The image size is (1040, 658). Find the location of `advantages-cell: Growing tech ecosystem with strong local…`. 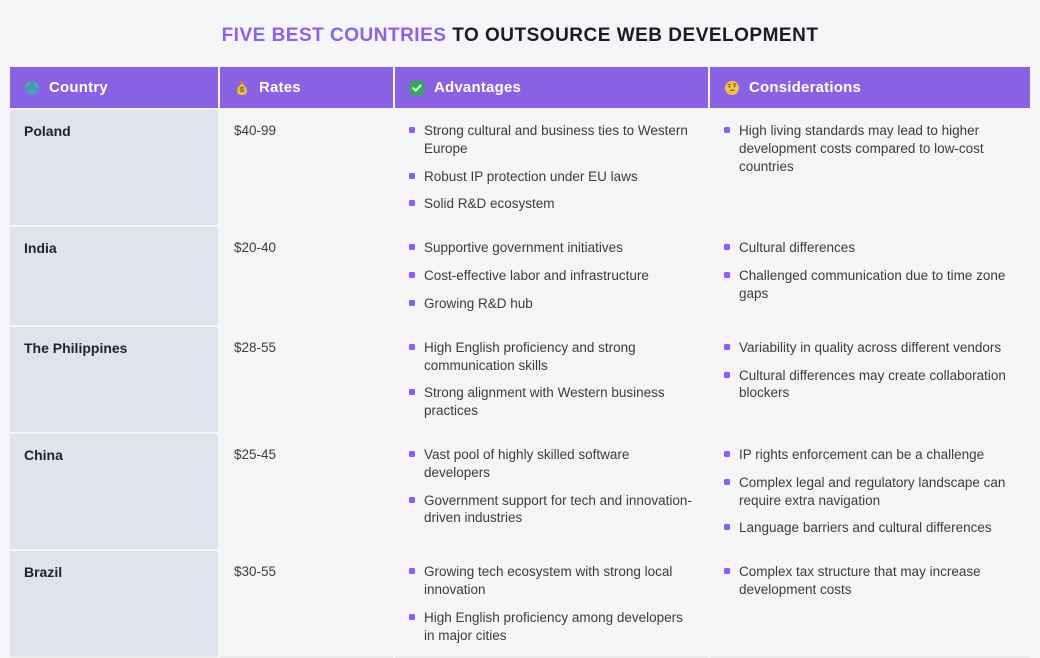

advantages-cell: Growing tech ecosystem with strong local… is located at coordinates (551, 604).